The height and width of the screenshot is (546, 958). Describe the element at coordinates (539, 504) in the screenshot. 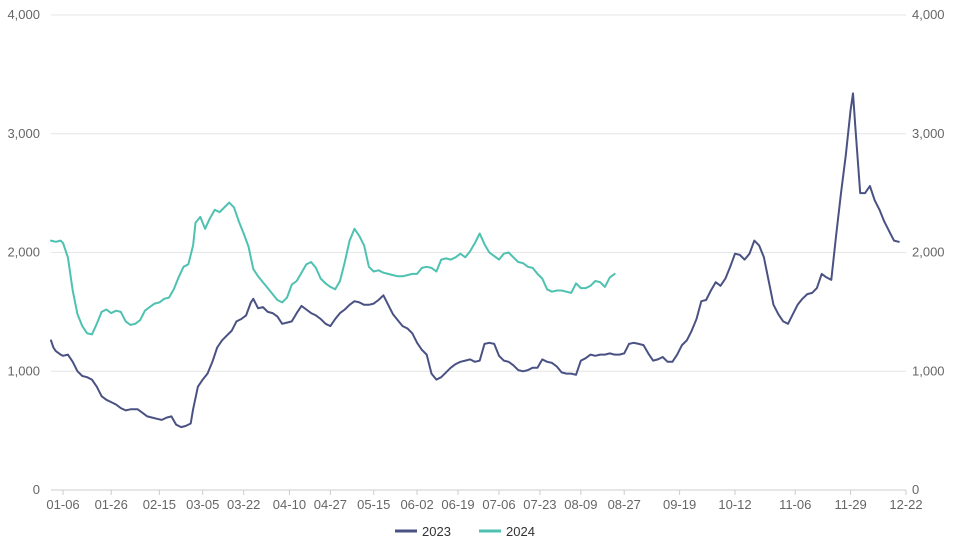

I see `x-tick-label: 07-23` at that location.